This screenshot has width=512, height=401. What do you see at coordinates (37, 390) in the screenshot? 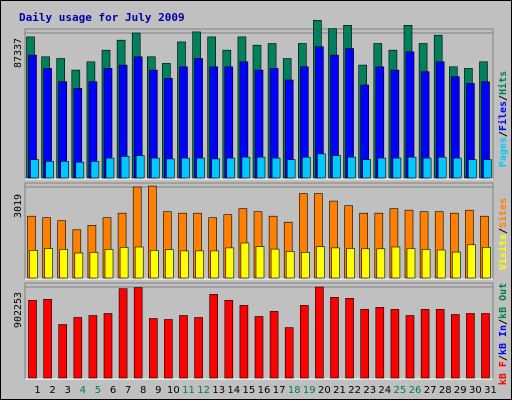
I see `x-tick-label: 1` at bounding box center [37, 390].